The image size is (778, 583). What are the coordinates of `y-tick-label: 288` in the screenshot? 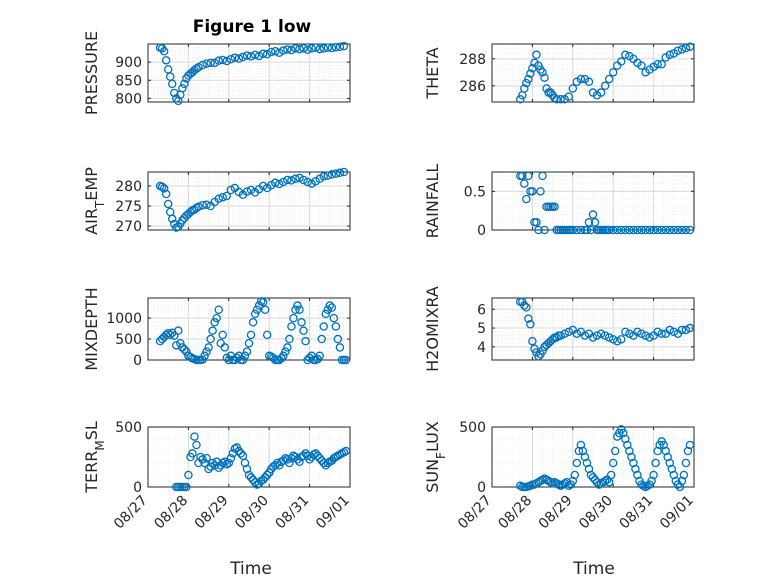 It's located at (472, 60).